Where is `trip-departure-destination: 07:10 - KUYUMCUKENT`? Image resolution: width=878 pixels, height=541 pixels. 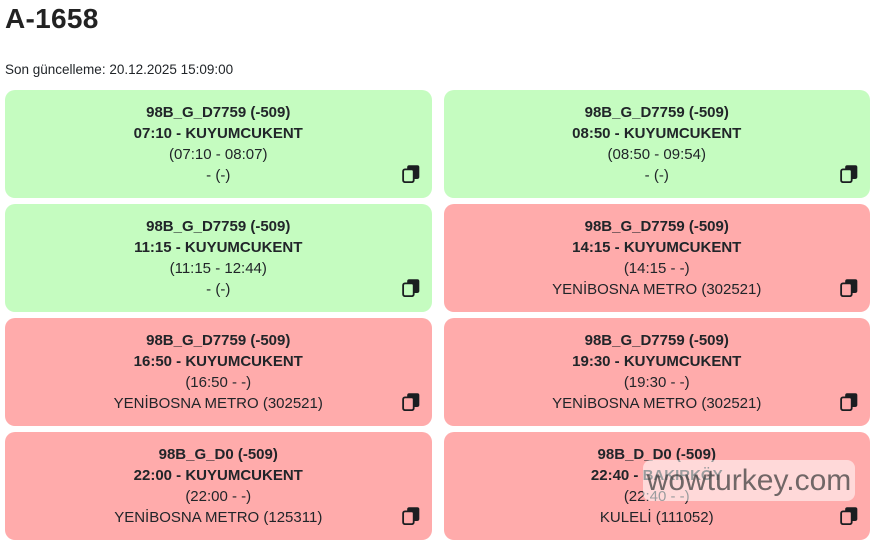
trip-departure-destination: 07:10 - KUYUMCUKENT is located at coordinates (218, 133).